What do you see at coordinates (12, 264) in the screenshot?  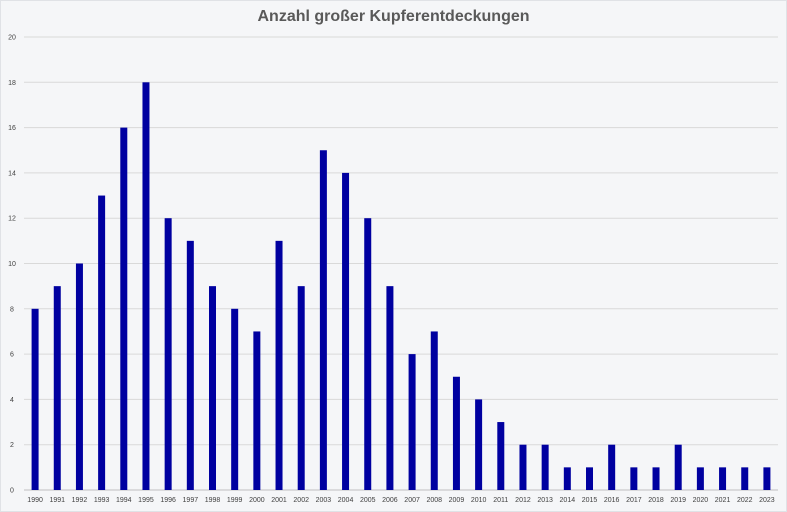 I see `y-tick-label: 10` at bounding box center [12, 264].